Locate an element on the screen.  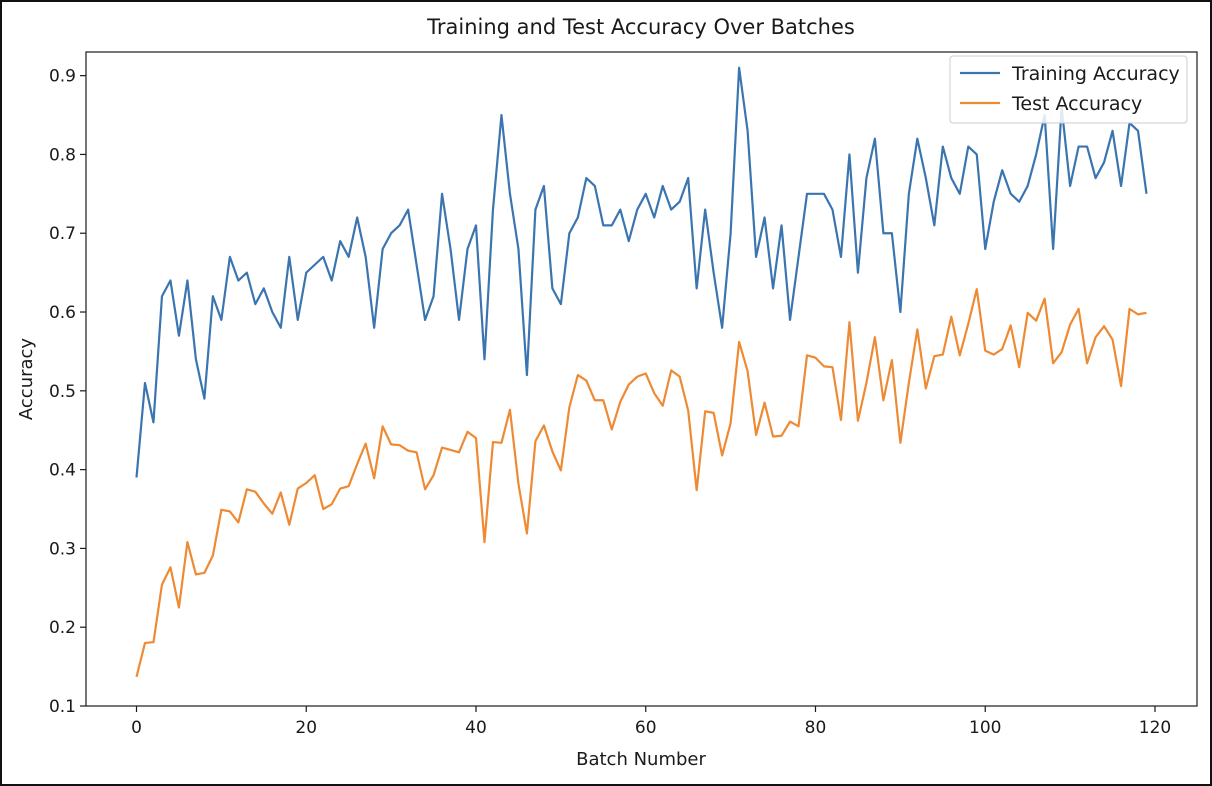
y-axis-label: Accuracy is located at coordinates (26, 379).